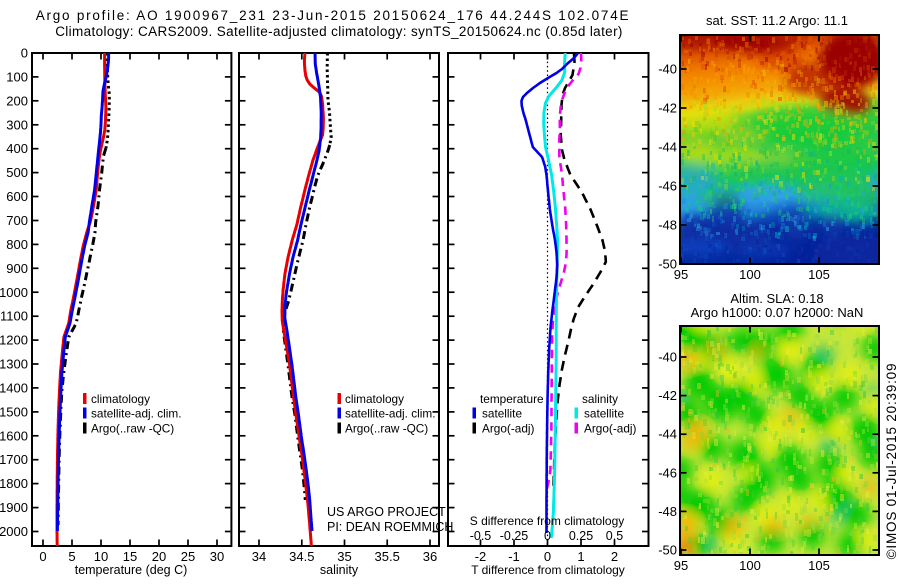 The image size is (900, 585). Describe the element at coordinates (512, 399) in the screenshot. I see `svg-text: temperature` at that location.